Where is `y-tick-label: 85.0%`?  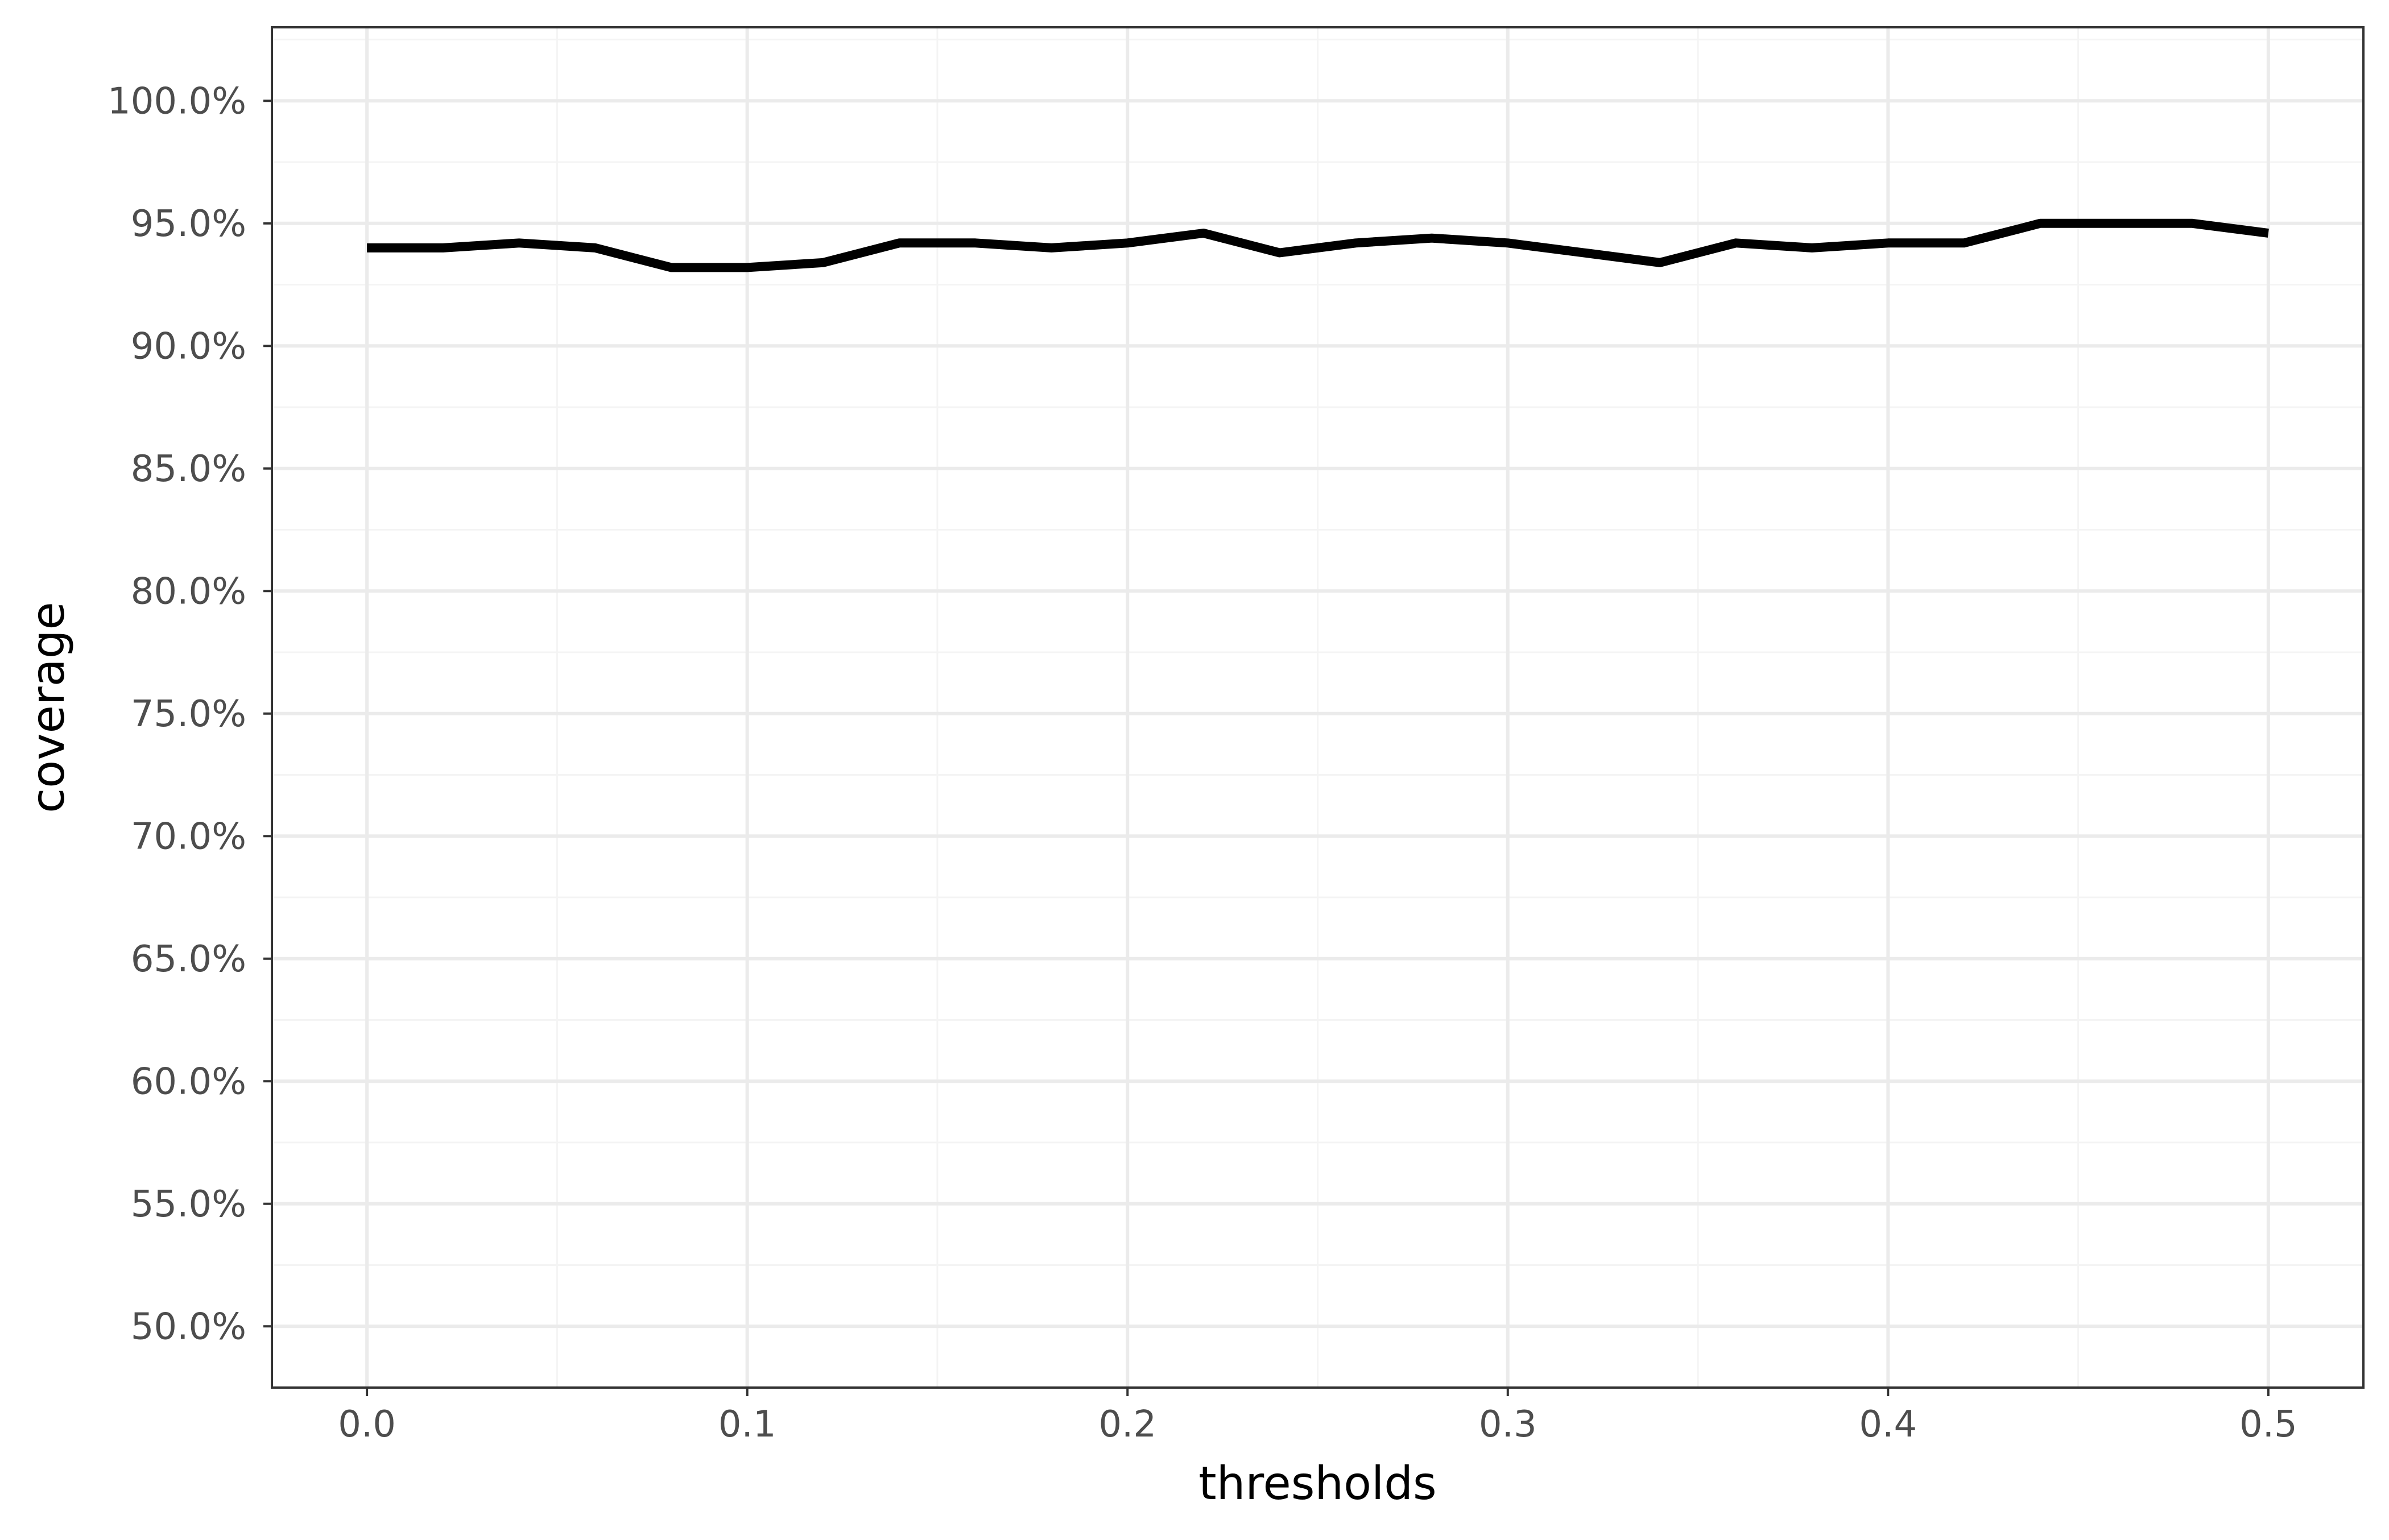 y-tick-label: 85.0% is located at coordinates (188, 469).